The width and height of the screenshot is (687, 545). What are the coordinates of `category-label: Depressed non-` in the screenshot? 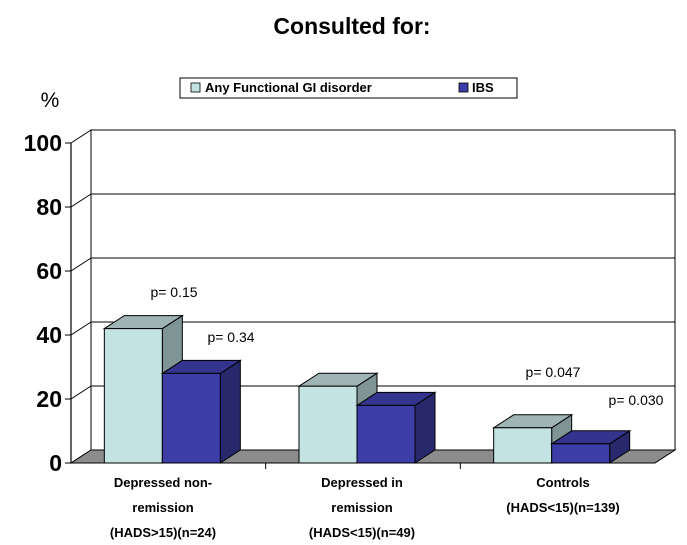 It's located at (163, 482).